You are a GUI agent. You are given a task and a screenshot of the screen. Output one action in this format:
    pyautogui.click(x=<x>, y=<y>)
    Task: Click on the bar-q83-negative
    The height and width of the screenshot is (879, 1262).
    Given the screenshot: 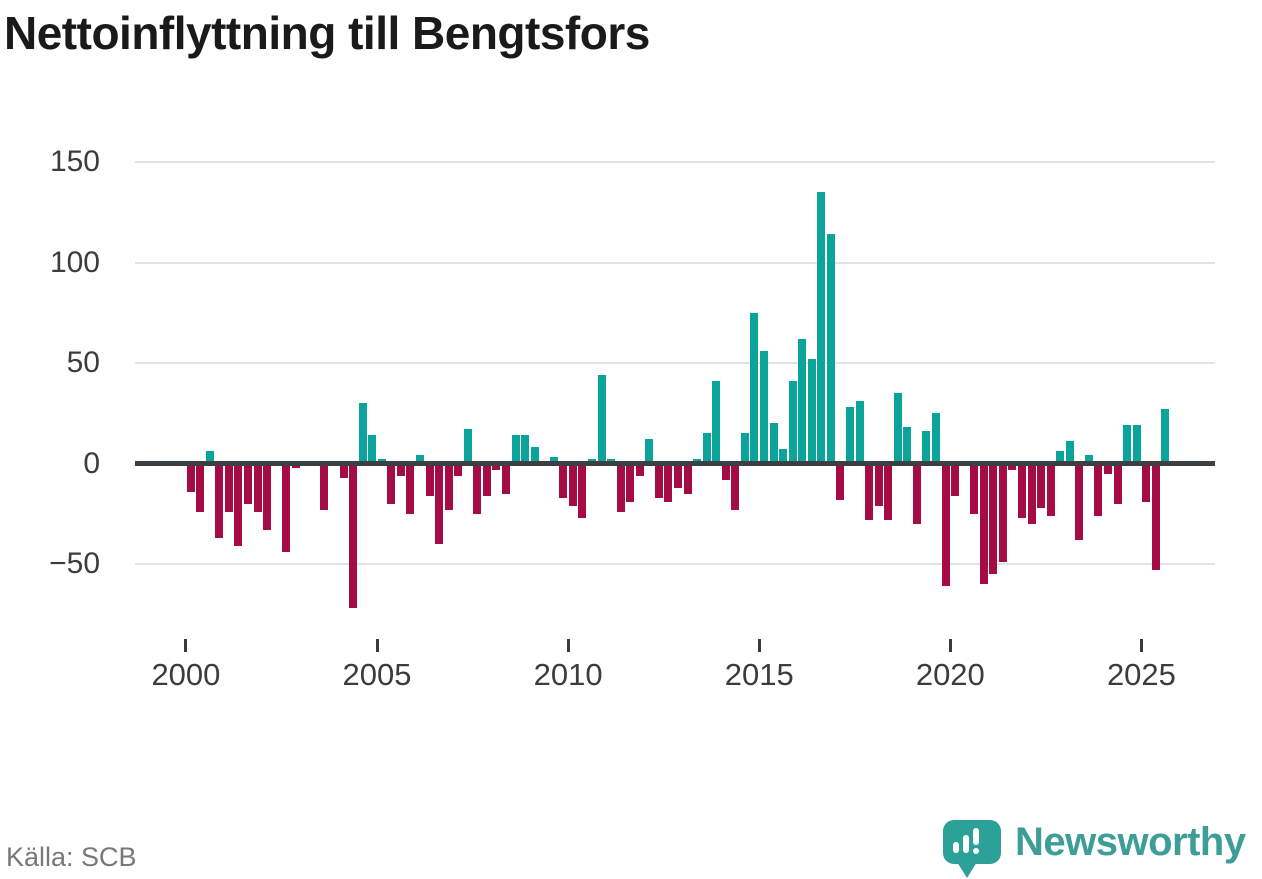 What is the action you would take?
    pyautogui.click(x=983, y=524)
    